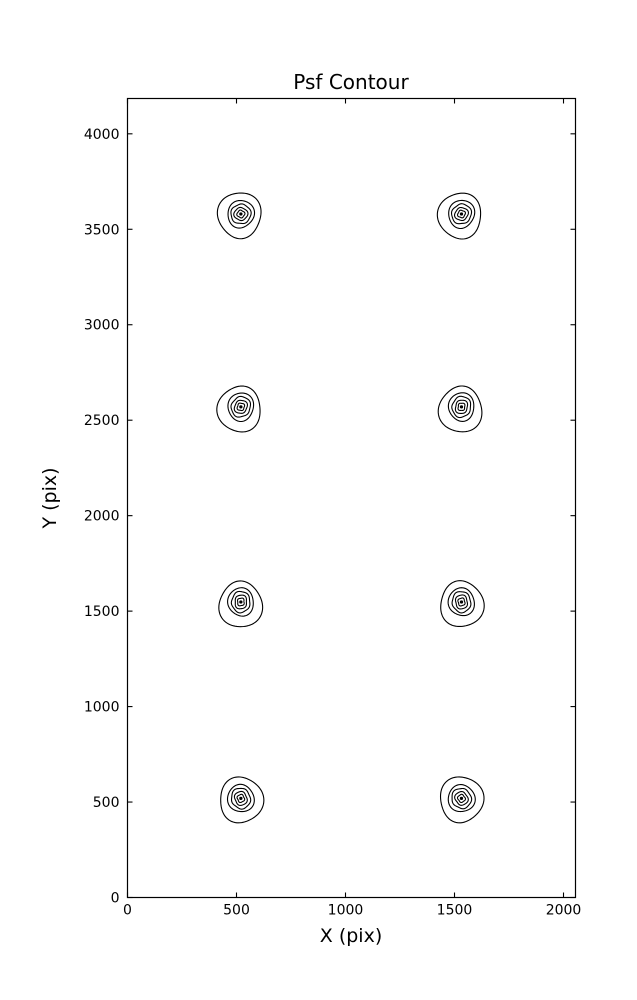 The width and height of the screenshot is (637, 1000). Describe the element at coordinates (351, 82) in the screenshot. I see `plot-title: Psf Contour` at that location.